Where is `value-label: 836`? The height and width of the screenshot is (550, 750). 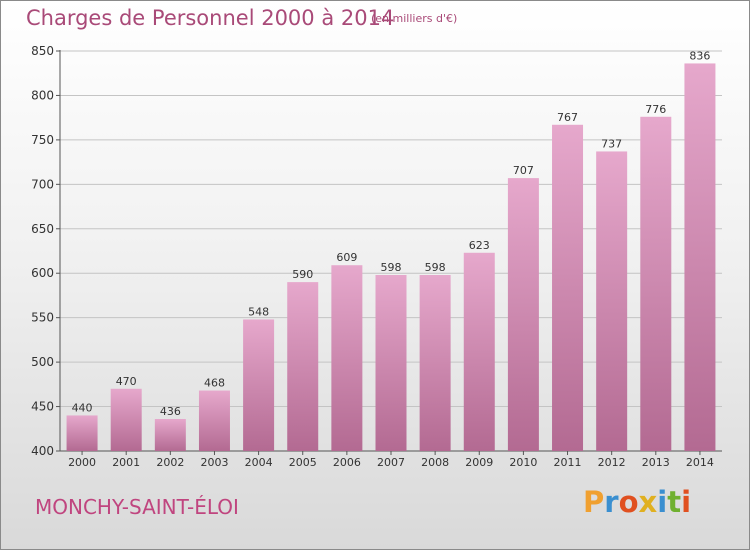 value-label: 836 is located at coordinates (699, 55).